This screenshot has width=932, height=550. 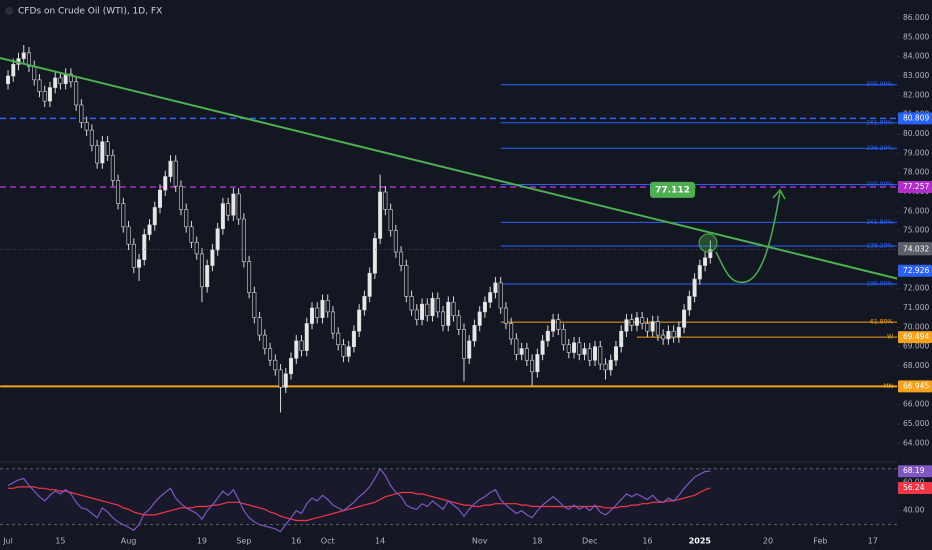 I want to click on x-tick-label: 15, so click(x=60, y=541).